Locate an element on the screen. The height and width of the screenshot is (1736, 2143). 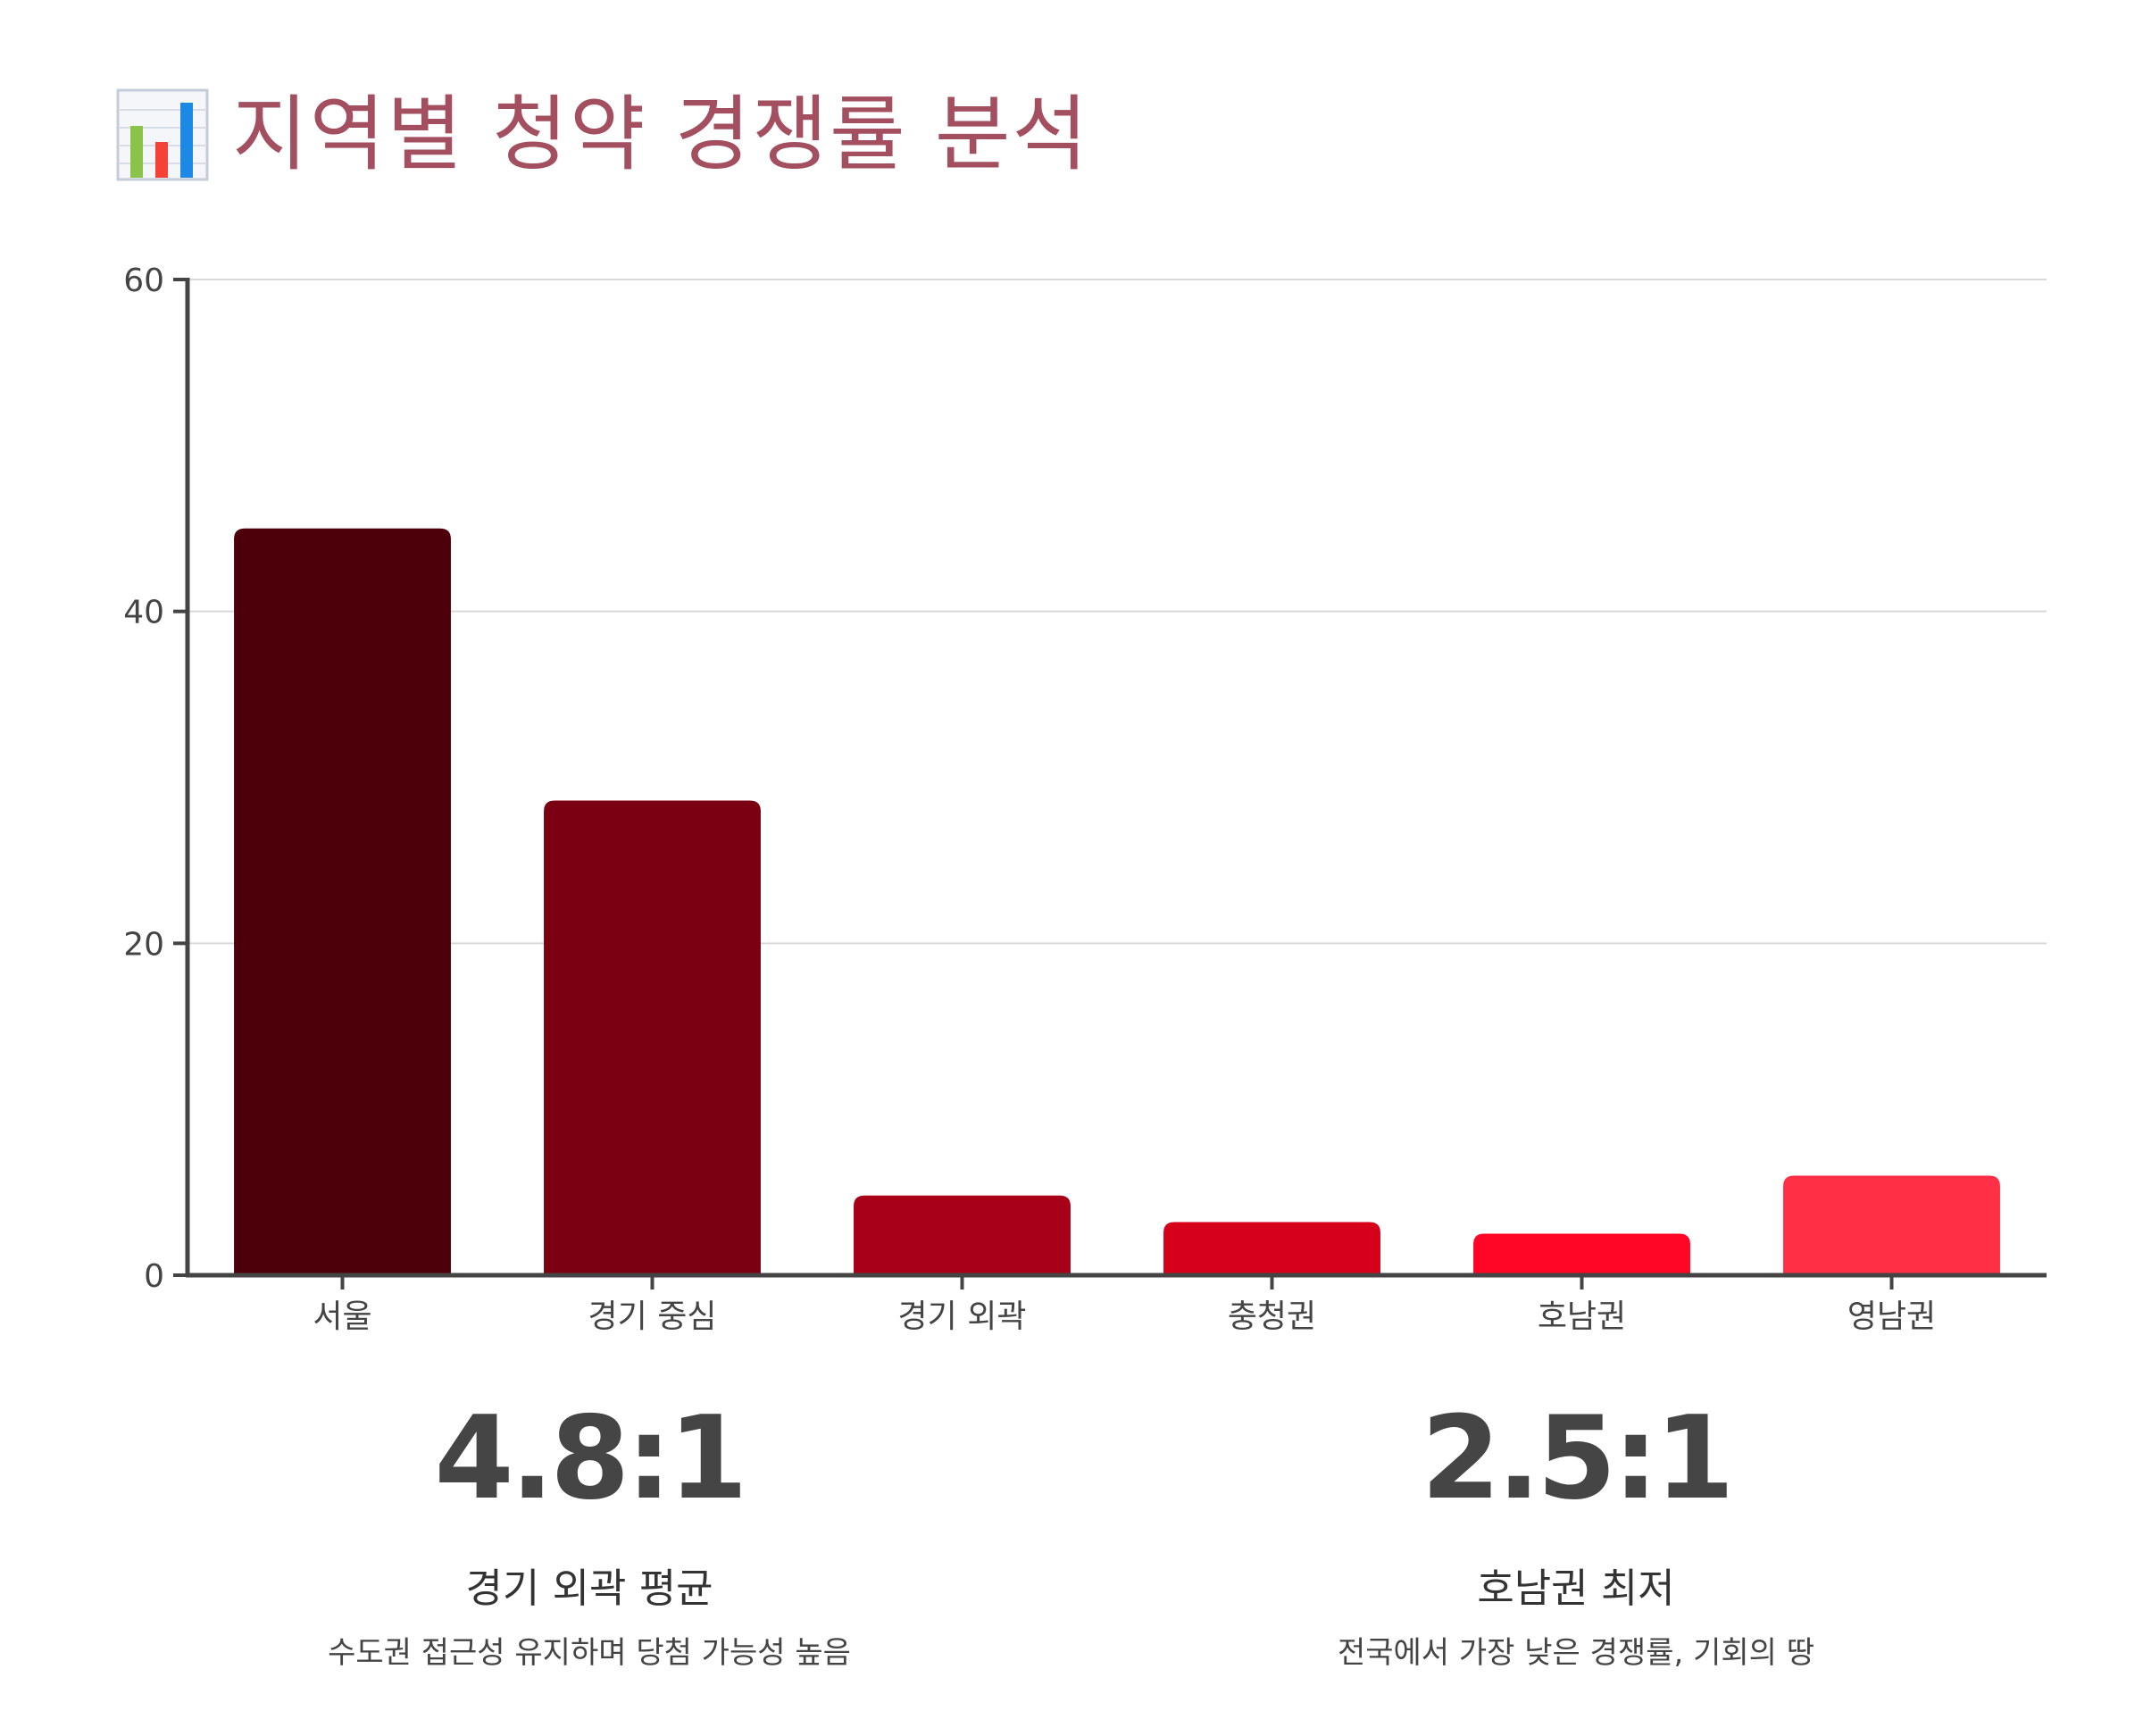
chart-header: 지역별 청약 경쟁률 분석 is located at coordinates (602, 135).